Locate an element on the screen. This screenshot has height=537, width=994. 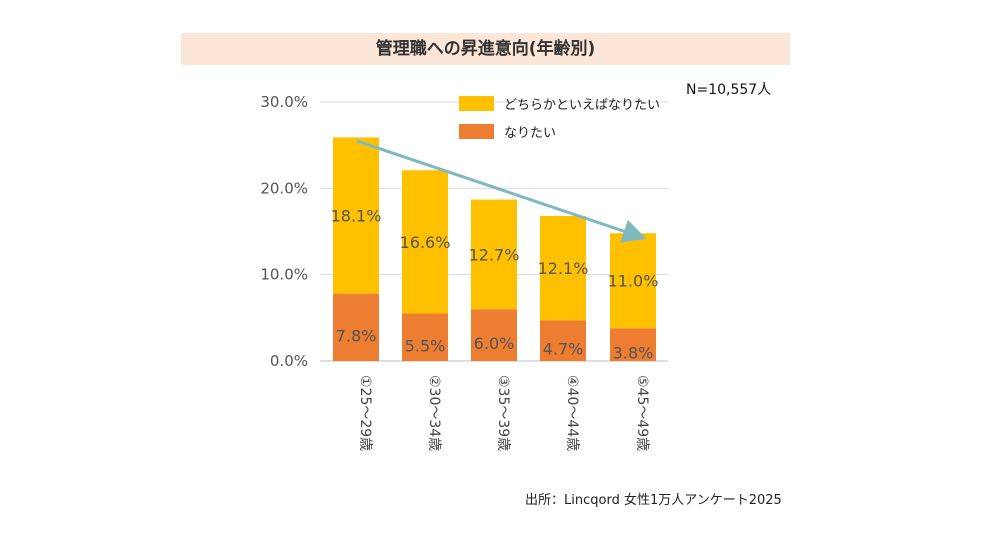
bars is located at coordinates (494, 249).